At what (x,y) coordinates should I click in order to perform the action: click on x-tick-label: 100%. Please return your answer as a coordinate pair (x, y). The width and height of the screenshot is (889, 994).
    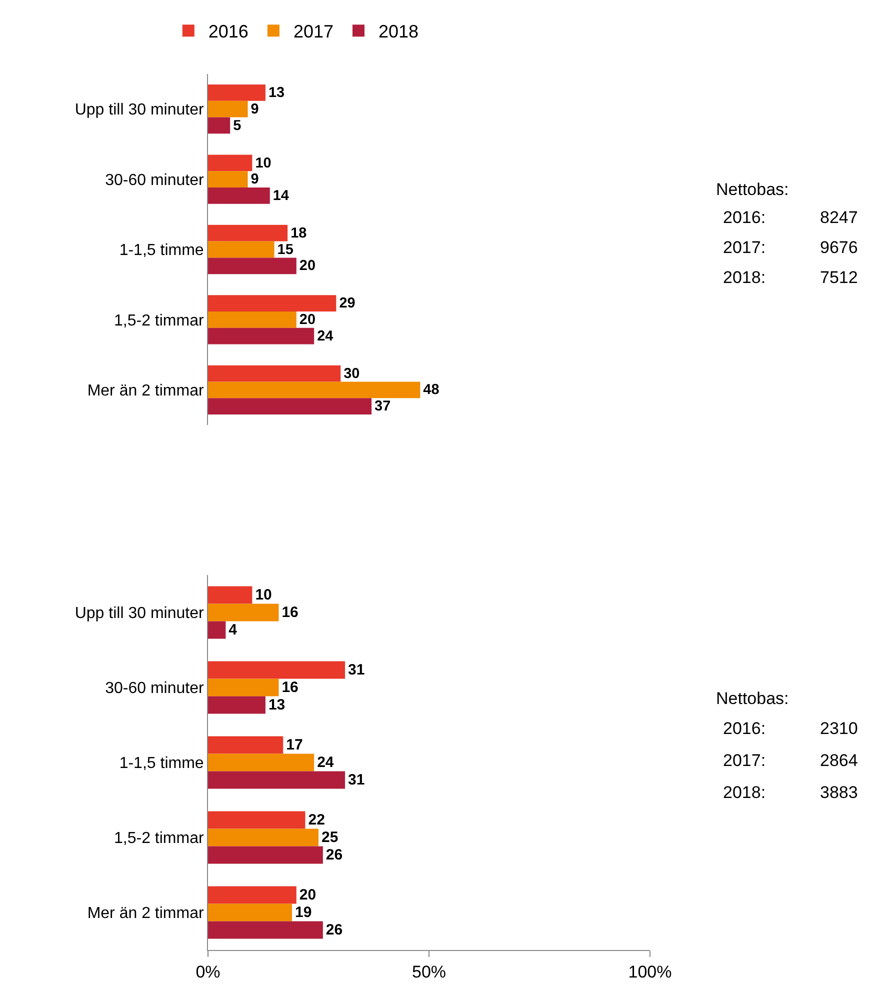
    Looking at the image, I should click on (650, 972).